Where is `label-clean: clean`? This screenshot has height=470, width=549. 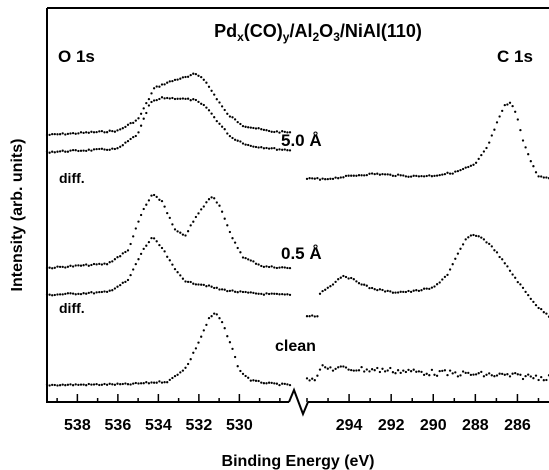 label-clean: clean is located at coordinates (295, 346).